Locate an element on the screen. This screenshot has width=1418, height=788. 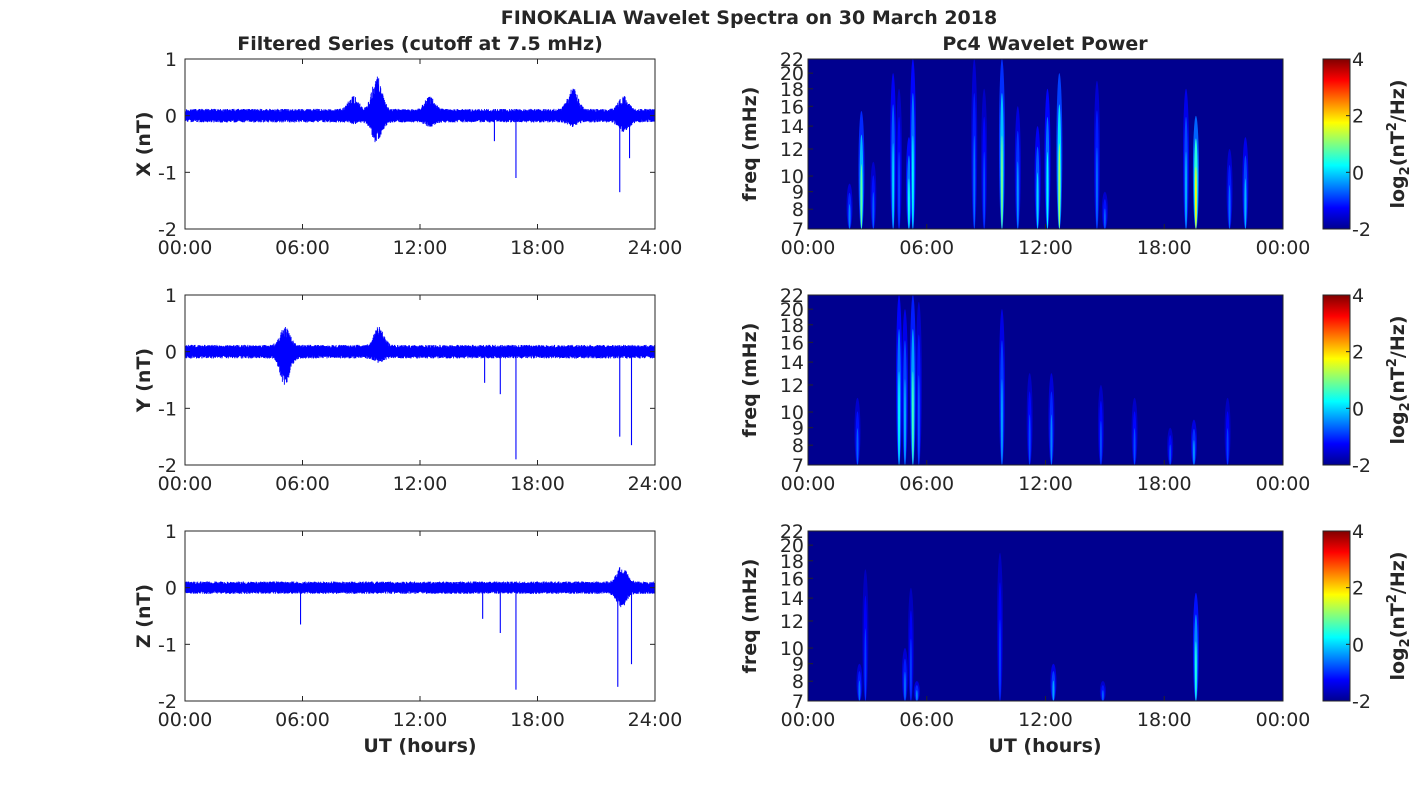
y-tick-label: 12 is located at coordinates (792, 622).